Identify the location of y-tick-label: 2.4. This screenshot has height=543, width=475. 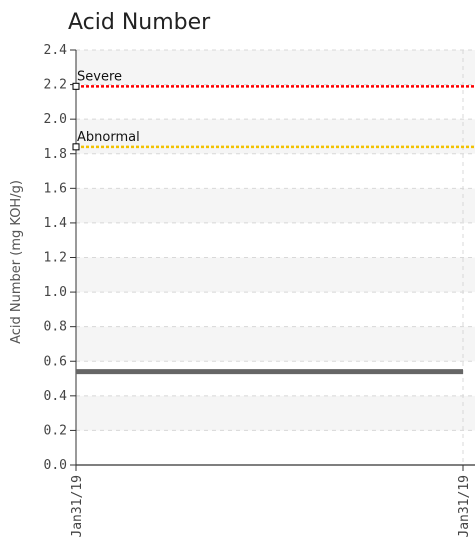
(56, 50).